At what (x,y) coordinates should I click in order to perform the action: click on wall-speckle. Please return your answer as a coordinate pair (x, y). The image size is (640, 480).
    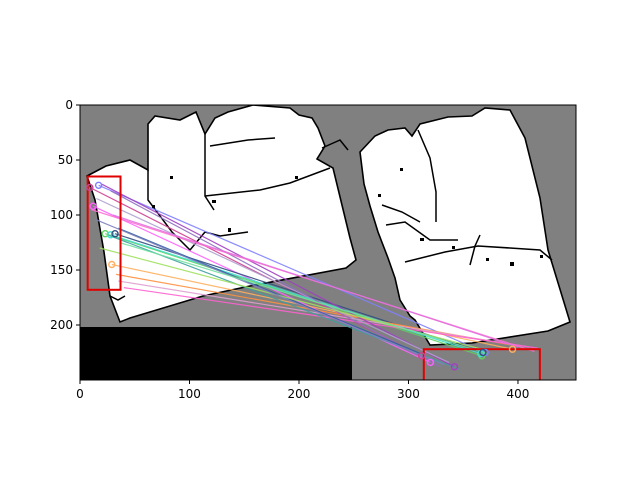
    Looking at the image, I should click on (347, 217).